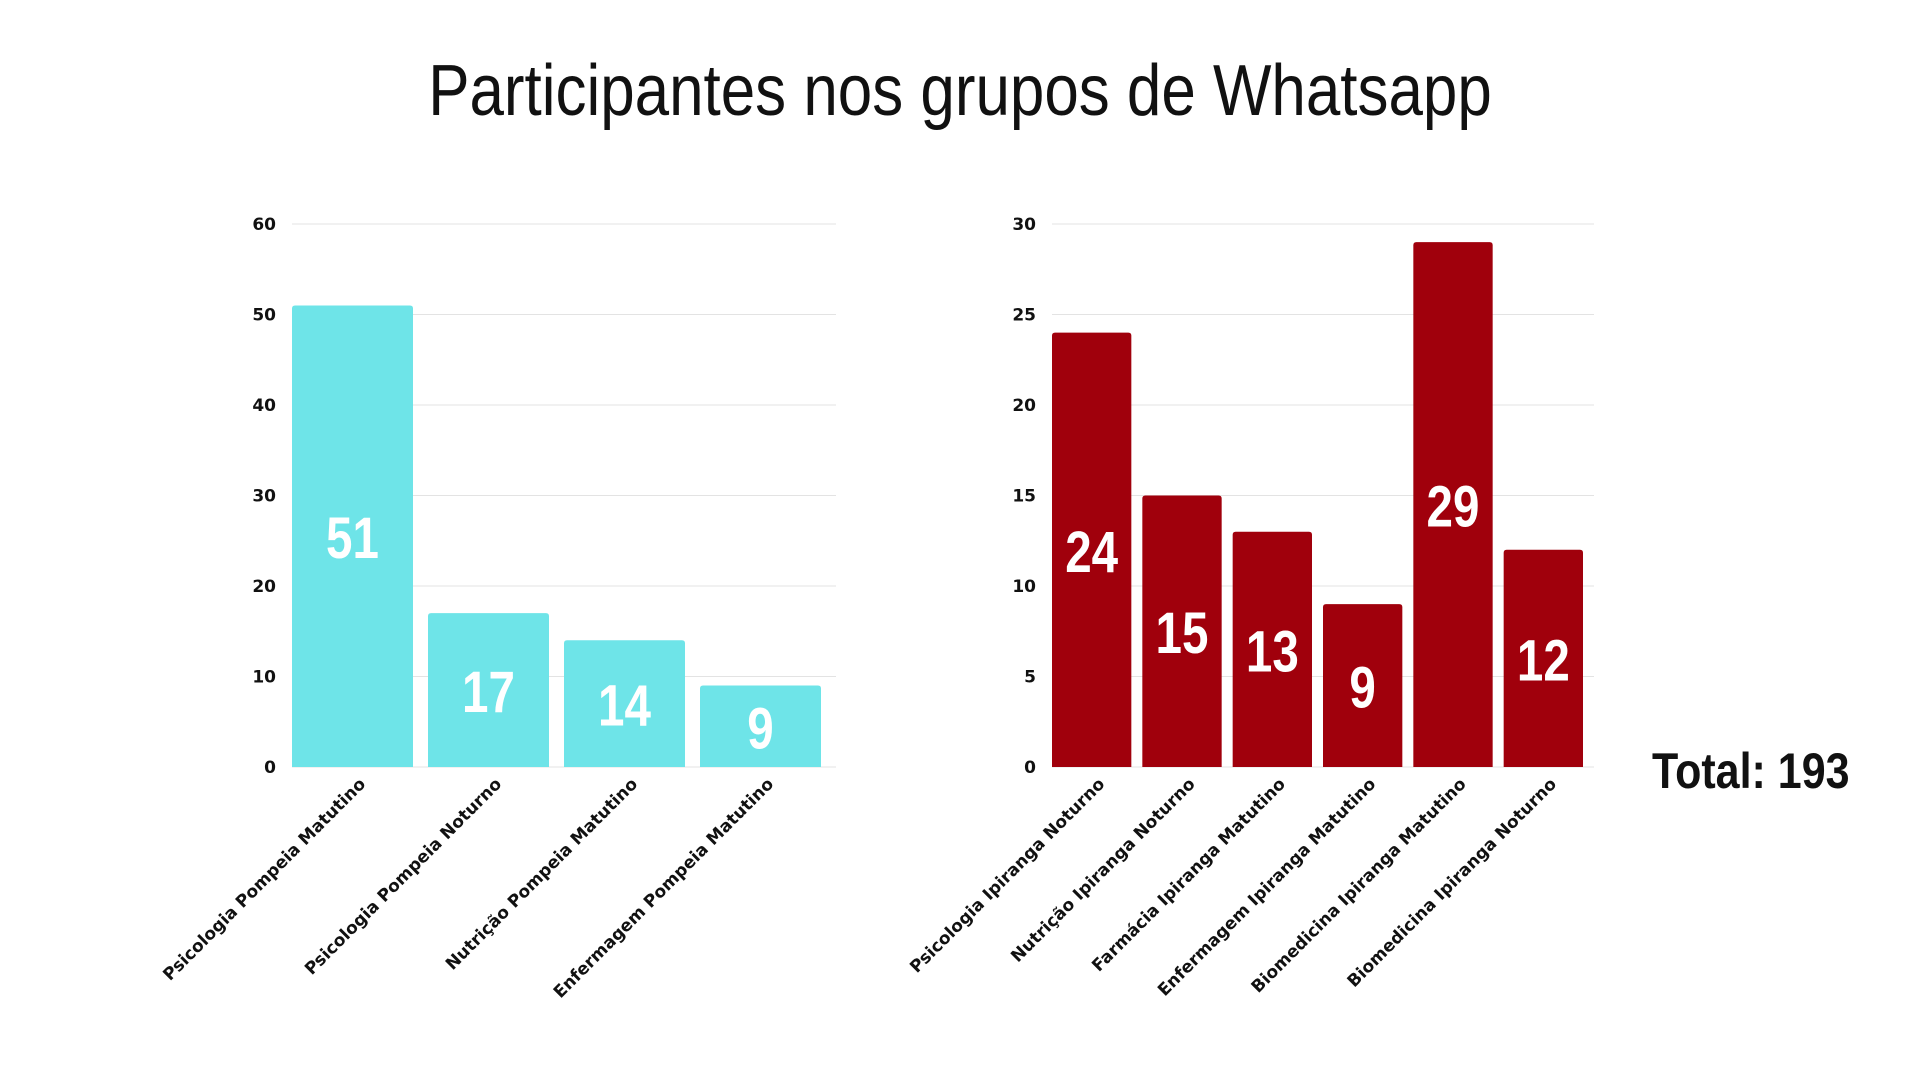  I want to click on bar-value-label: 17, so click(488, 693).